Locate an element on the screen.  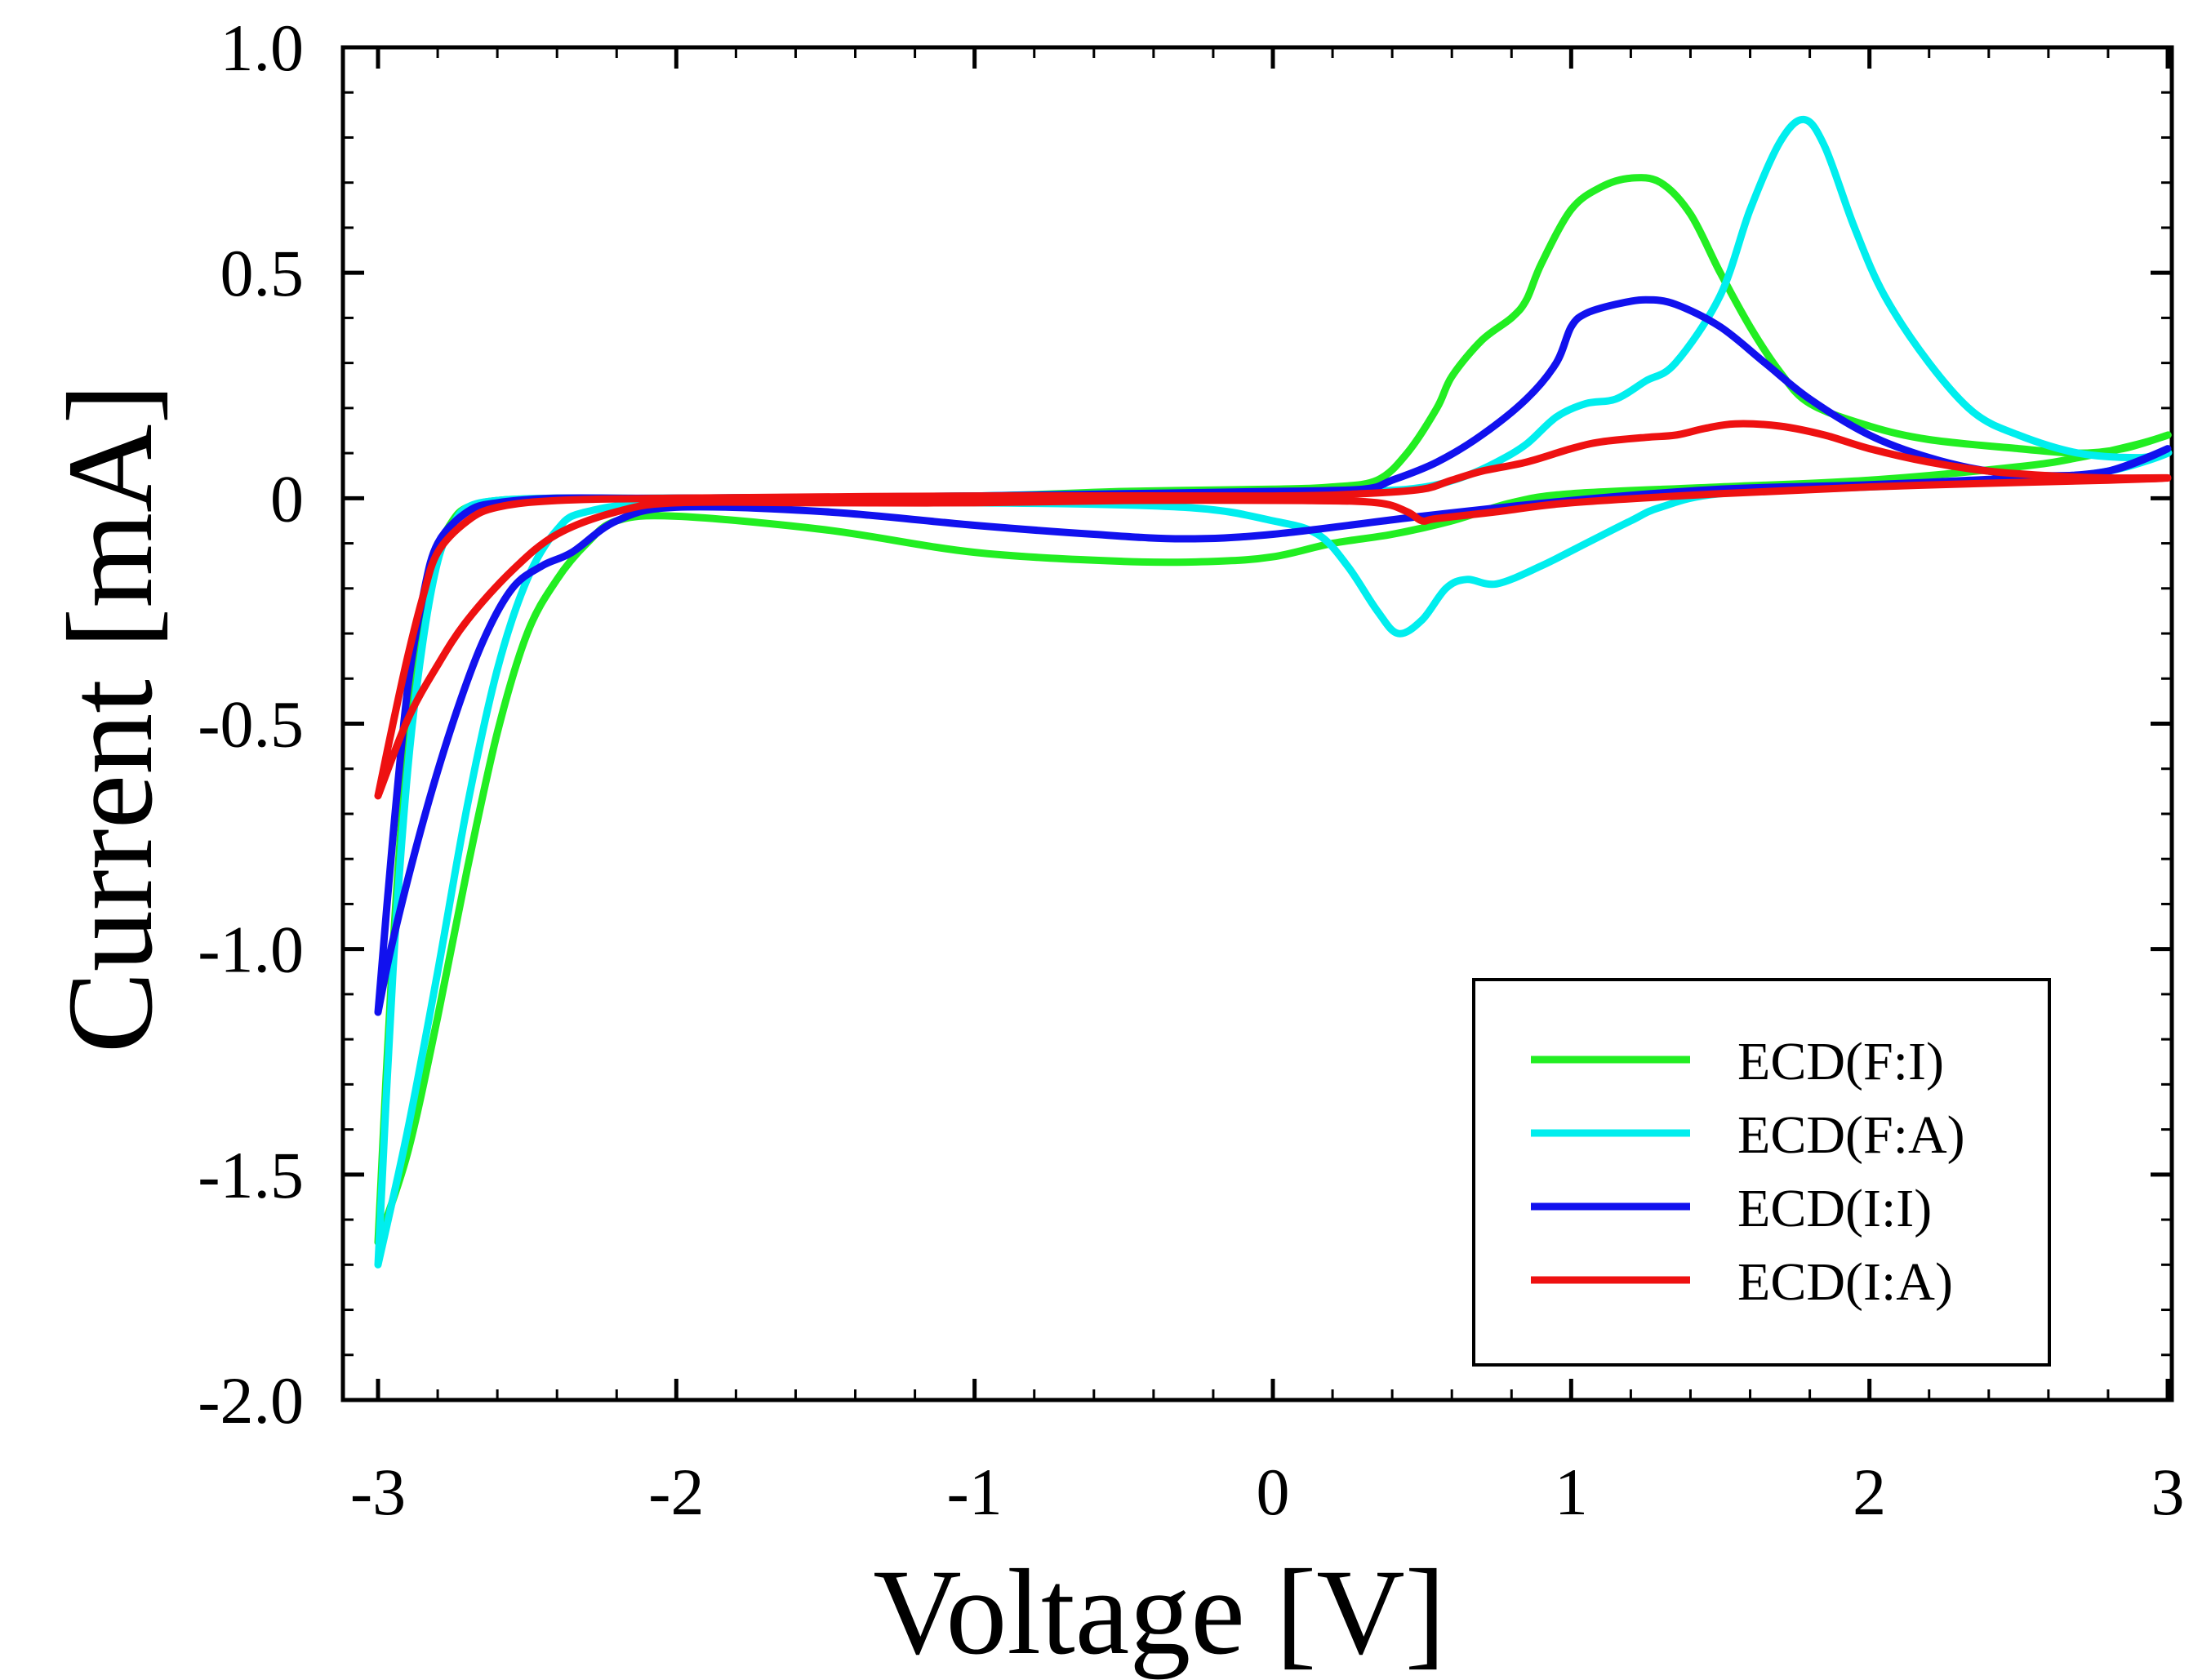
y-tick-labels: 1.0 0.5 0 -0.5 -1.0 -1.5 -2.0 is located at coordinates (251, 724).